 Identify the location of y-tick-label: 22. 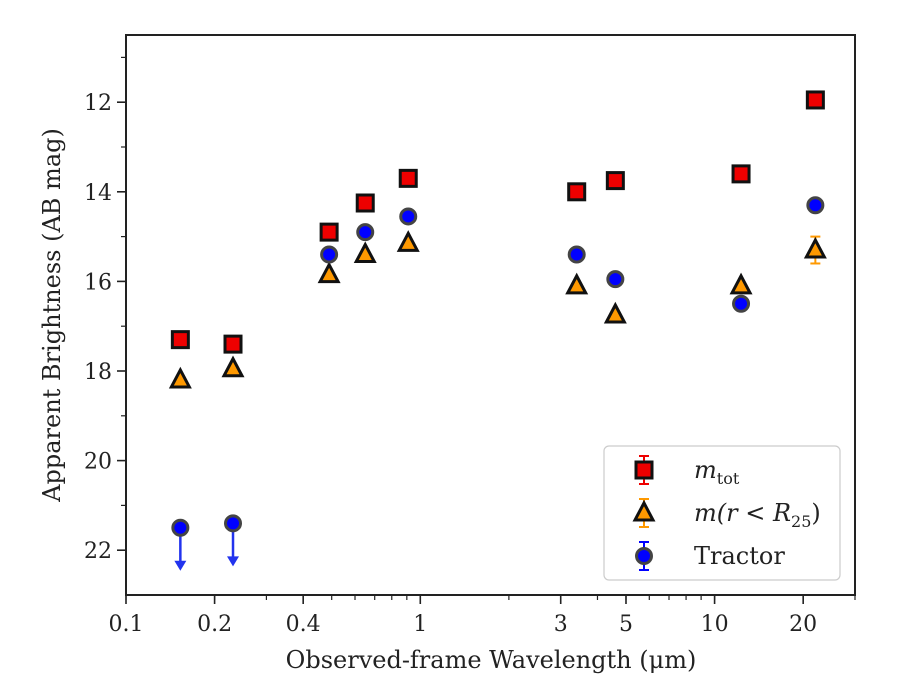
(98, 551).